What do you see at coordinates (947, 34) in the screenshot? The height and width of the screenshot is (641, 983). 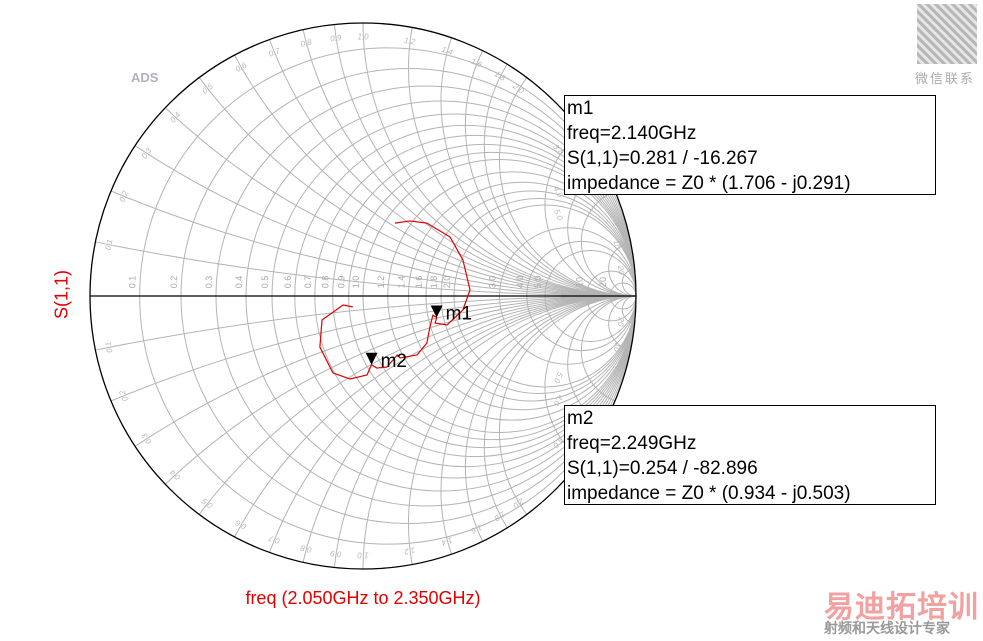 I see `qr-code-icon` at bounding box center [947, 34].